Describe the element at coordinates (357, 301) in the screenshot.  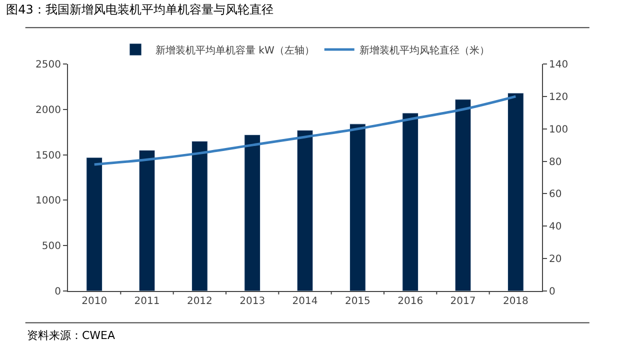
I see `x-tick-label: 2015` at that location.